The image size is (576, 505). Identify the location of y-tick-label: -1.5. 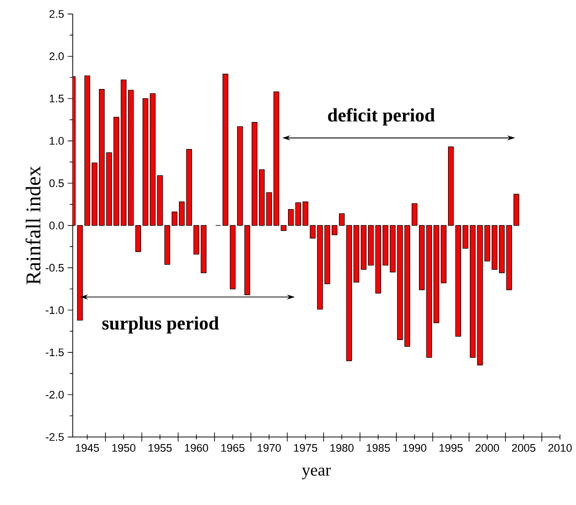
(55, 352).